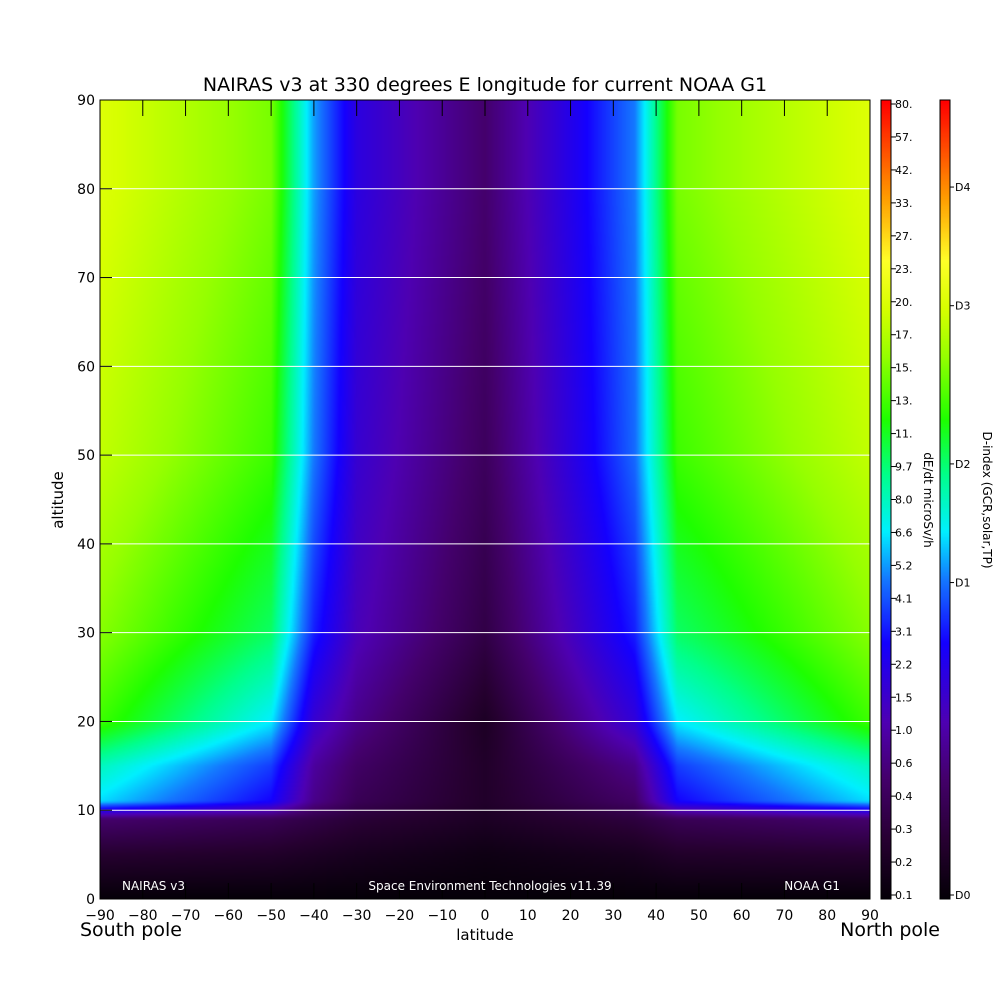 The width and height of the screenshot is (1000, 1000). I want to click on dose-colorbar-tick-label: 27., so click(904, 236).